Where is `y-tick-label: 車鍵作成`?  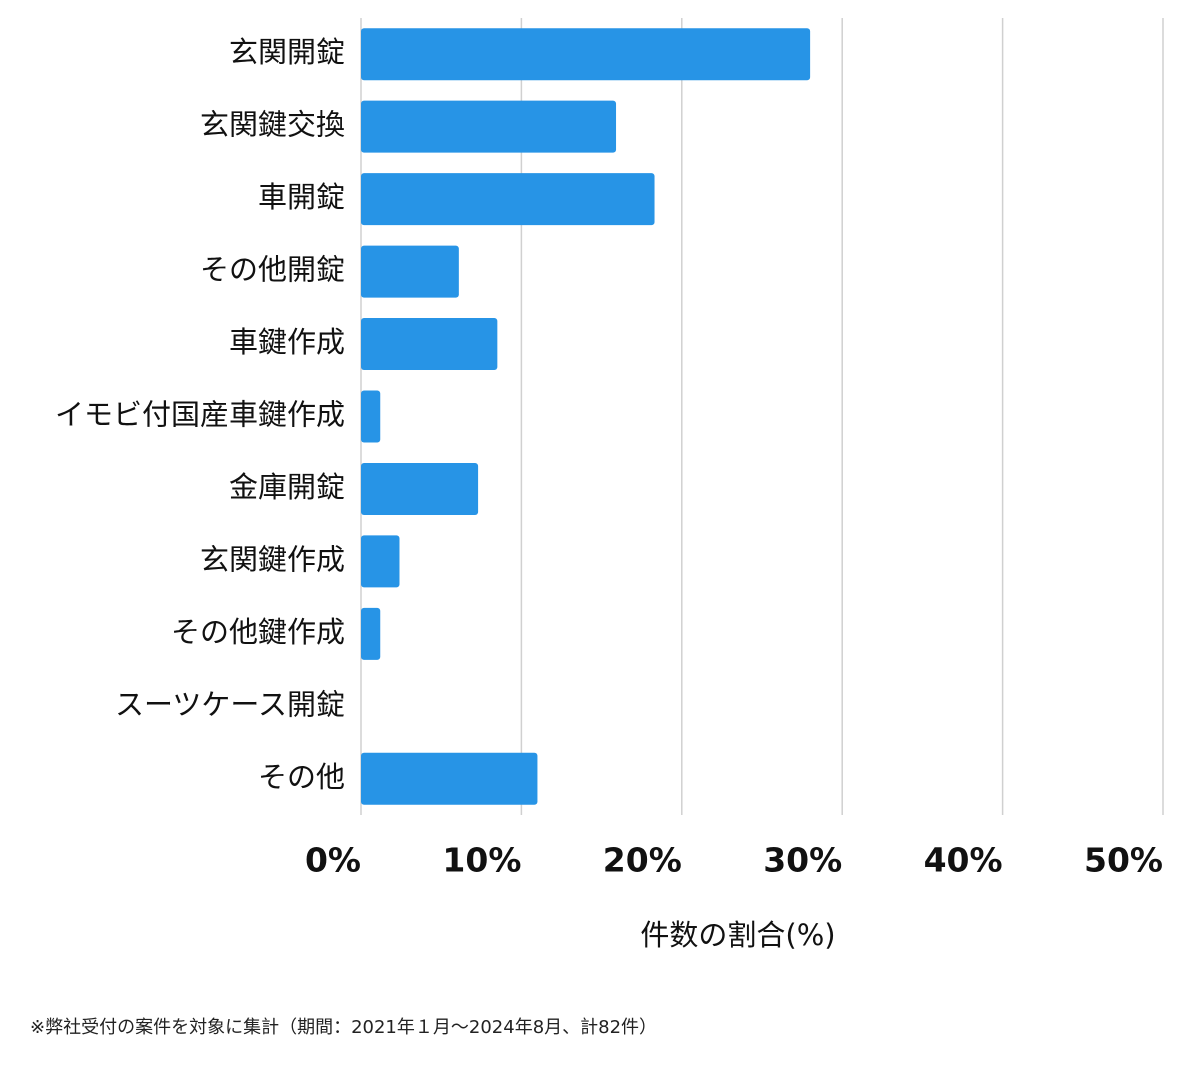
y-tick-label: 車鍵作成 is located at coordinates (287, 342).